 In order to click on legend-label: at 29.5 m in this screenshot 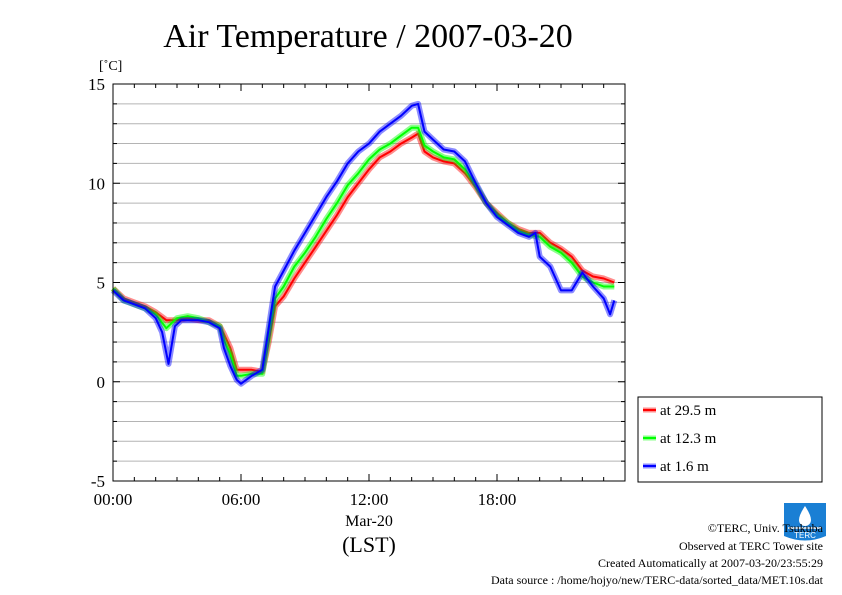, I will do `click(688, 411)`.